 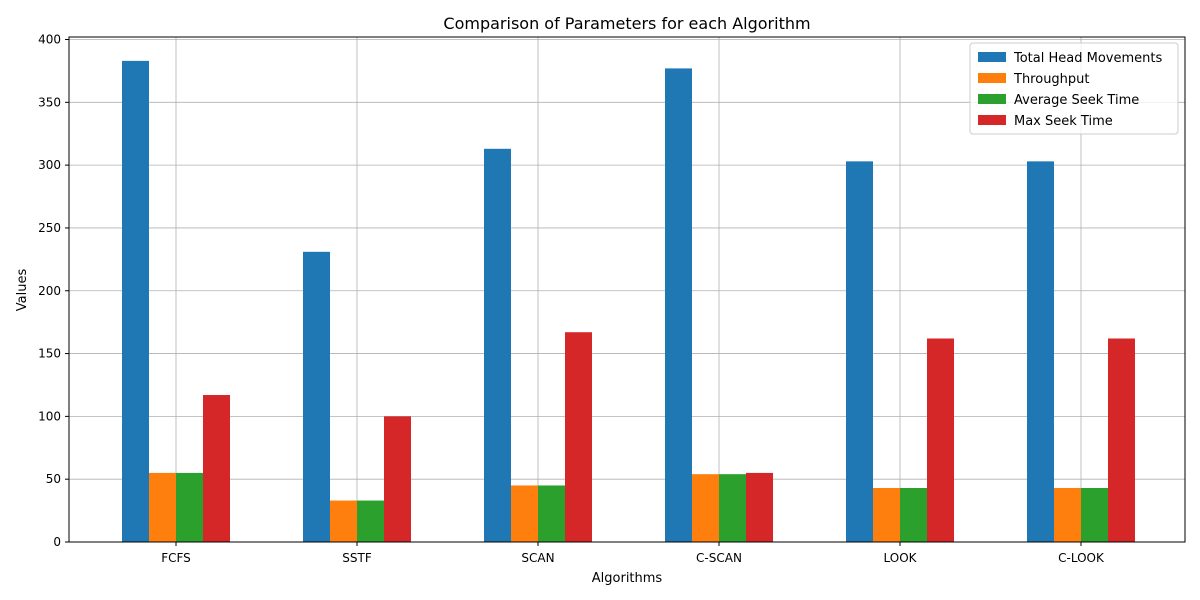 I want to click on bar-max-seek-time-scan, so click(x=578, y=437).